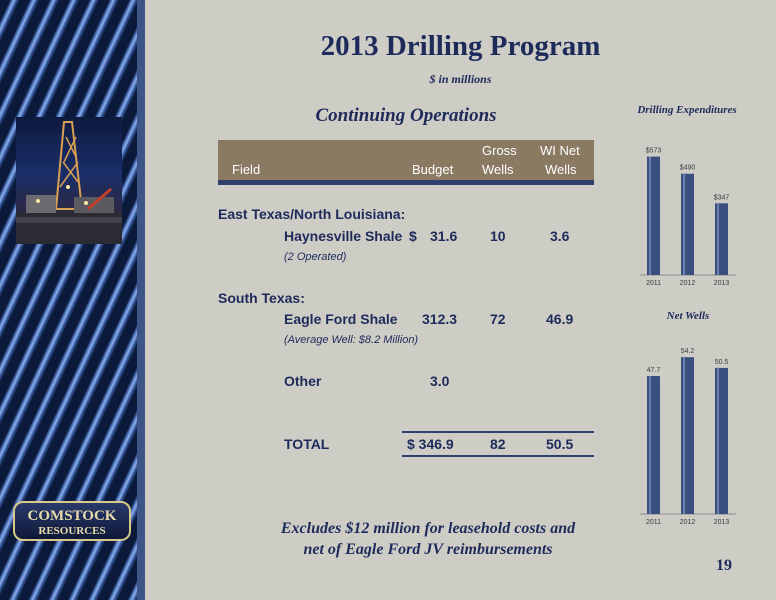 The image size is (776, 600). I want to click on total-label: TOTAL, so click(307, 444).